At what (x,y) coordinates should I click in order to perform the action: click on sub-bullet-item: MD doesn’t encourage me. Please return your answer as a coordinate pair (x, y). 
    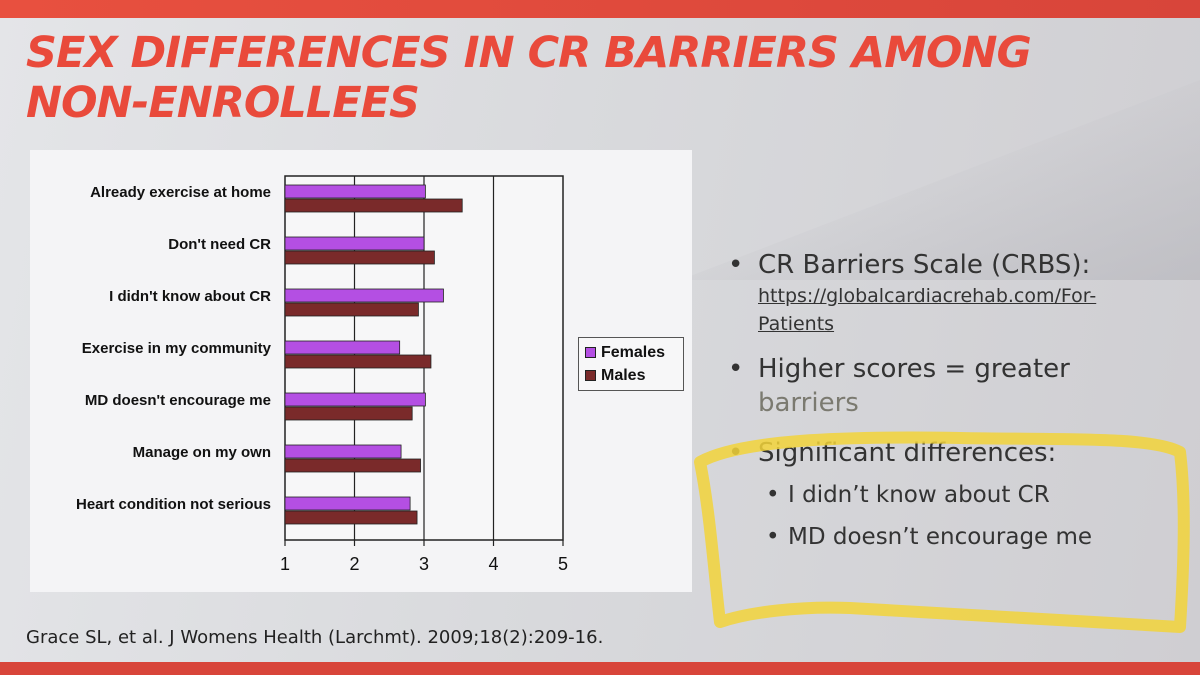
    Looking at the image, I should click on (948, 537).